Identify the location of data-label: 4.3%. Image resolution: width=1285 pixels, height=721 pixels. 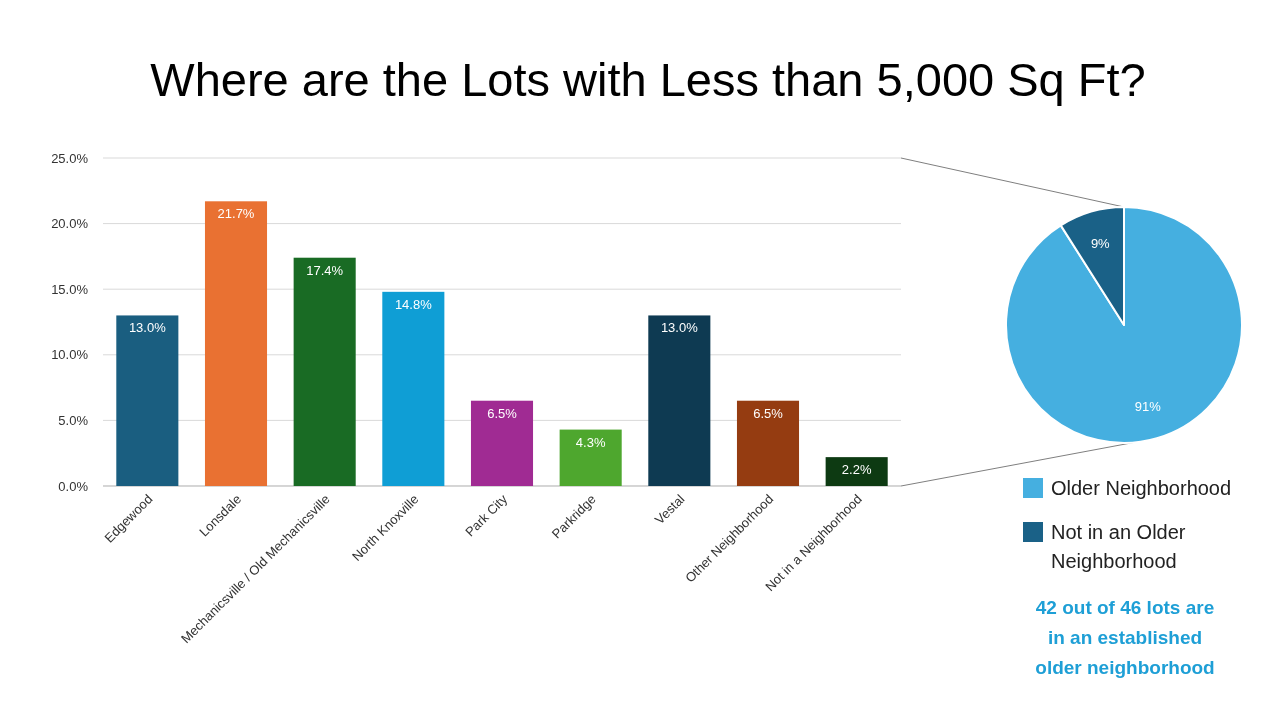
(590, 442).